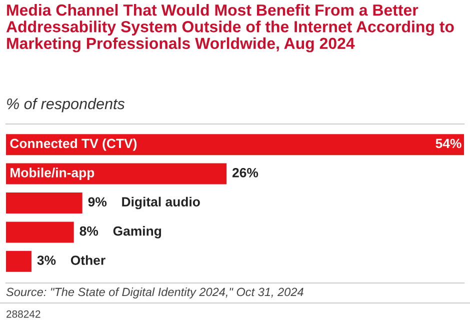  Describe the element at coordinates (23, 314) in the screenshot. I see `text: 288242` at that location.